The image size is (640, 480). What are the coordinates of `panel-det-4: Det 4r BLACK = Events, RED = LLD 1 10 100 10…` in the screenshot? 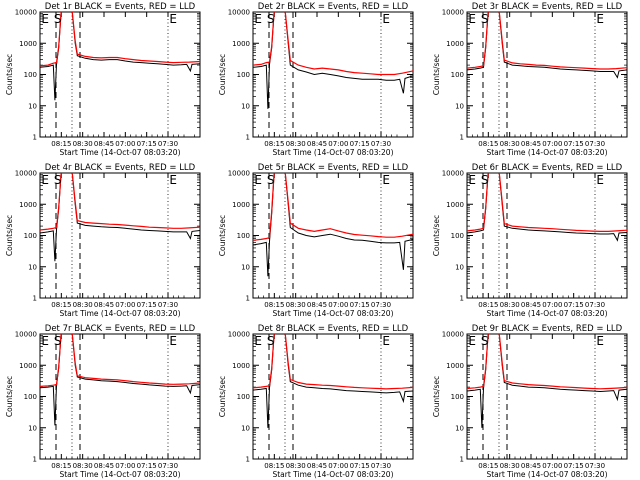 It's located at (103, 240).